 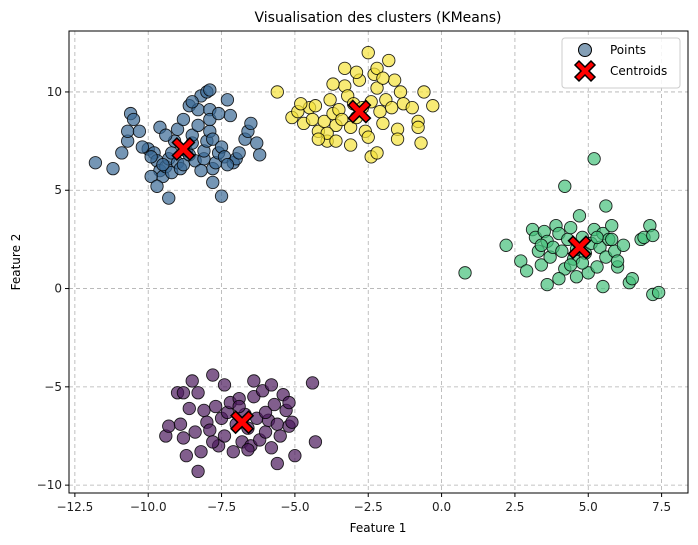 What do you see at coordinates (368, 507) in the screenshot?
I see `x-tick-label: −2.5` at bounding box center [368, 507].